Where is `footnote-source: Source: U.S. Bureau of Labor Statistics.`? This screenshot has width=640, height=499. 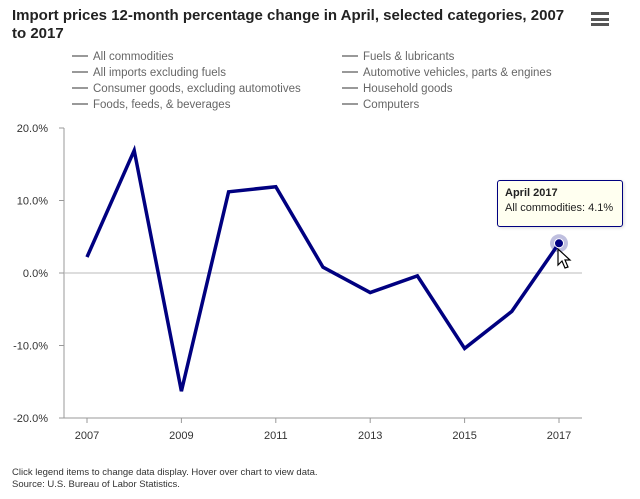 footnote-source: Source: U.S. Bureau of Labor Statistics. is located at coordinates (96, 484).